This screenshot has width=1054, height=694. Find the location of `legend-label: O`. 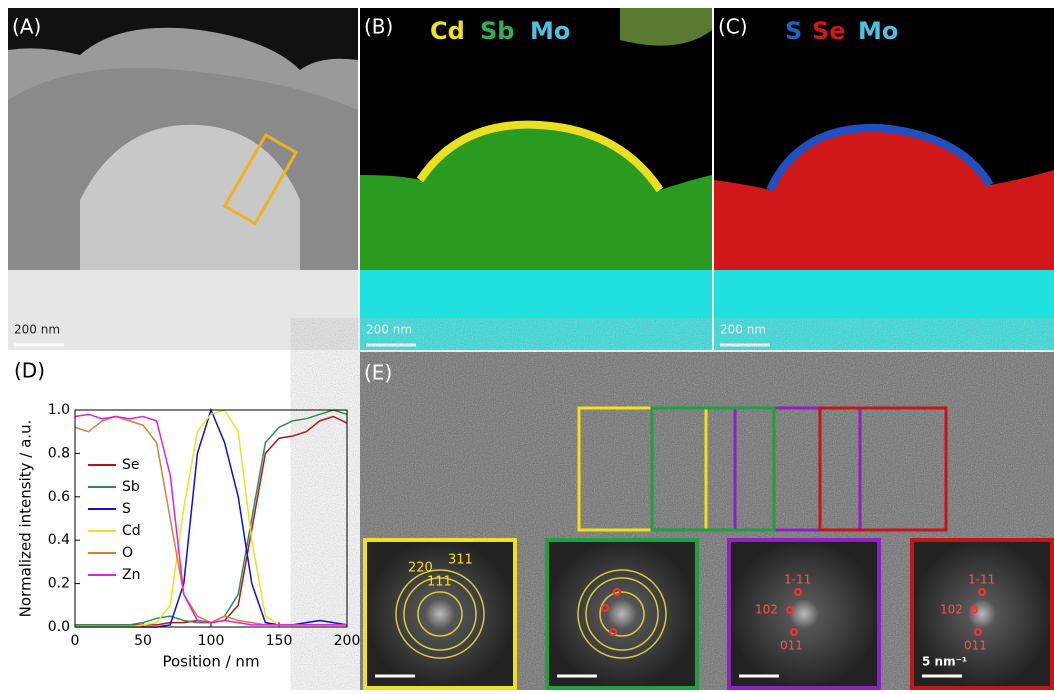

legend-label: O is located at coordinates (127, 553).